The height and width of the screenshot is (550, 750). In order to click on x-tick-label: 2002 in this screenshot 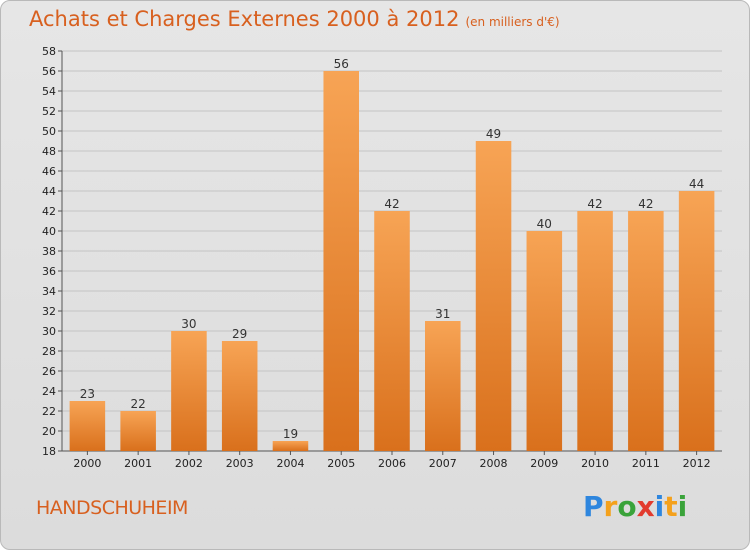, I will do `click(189, 463)`.